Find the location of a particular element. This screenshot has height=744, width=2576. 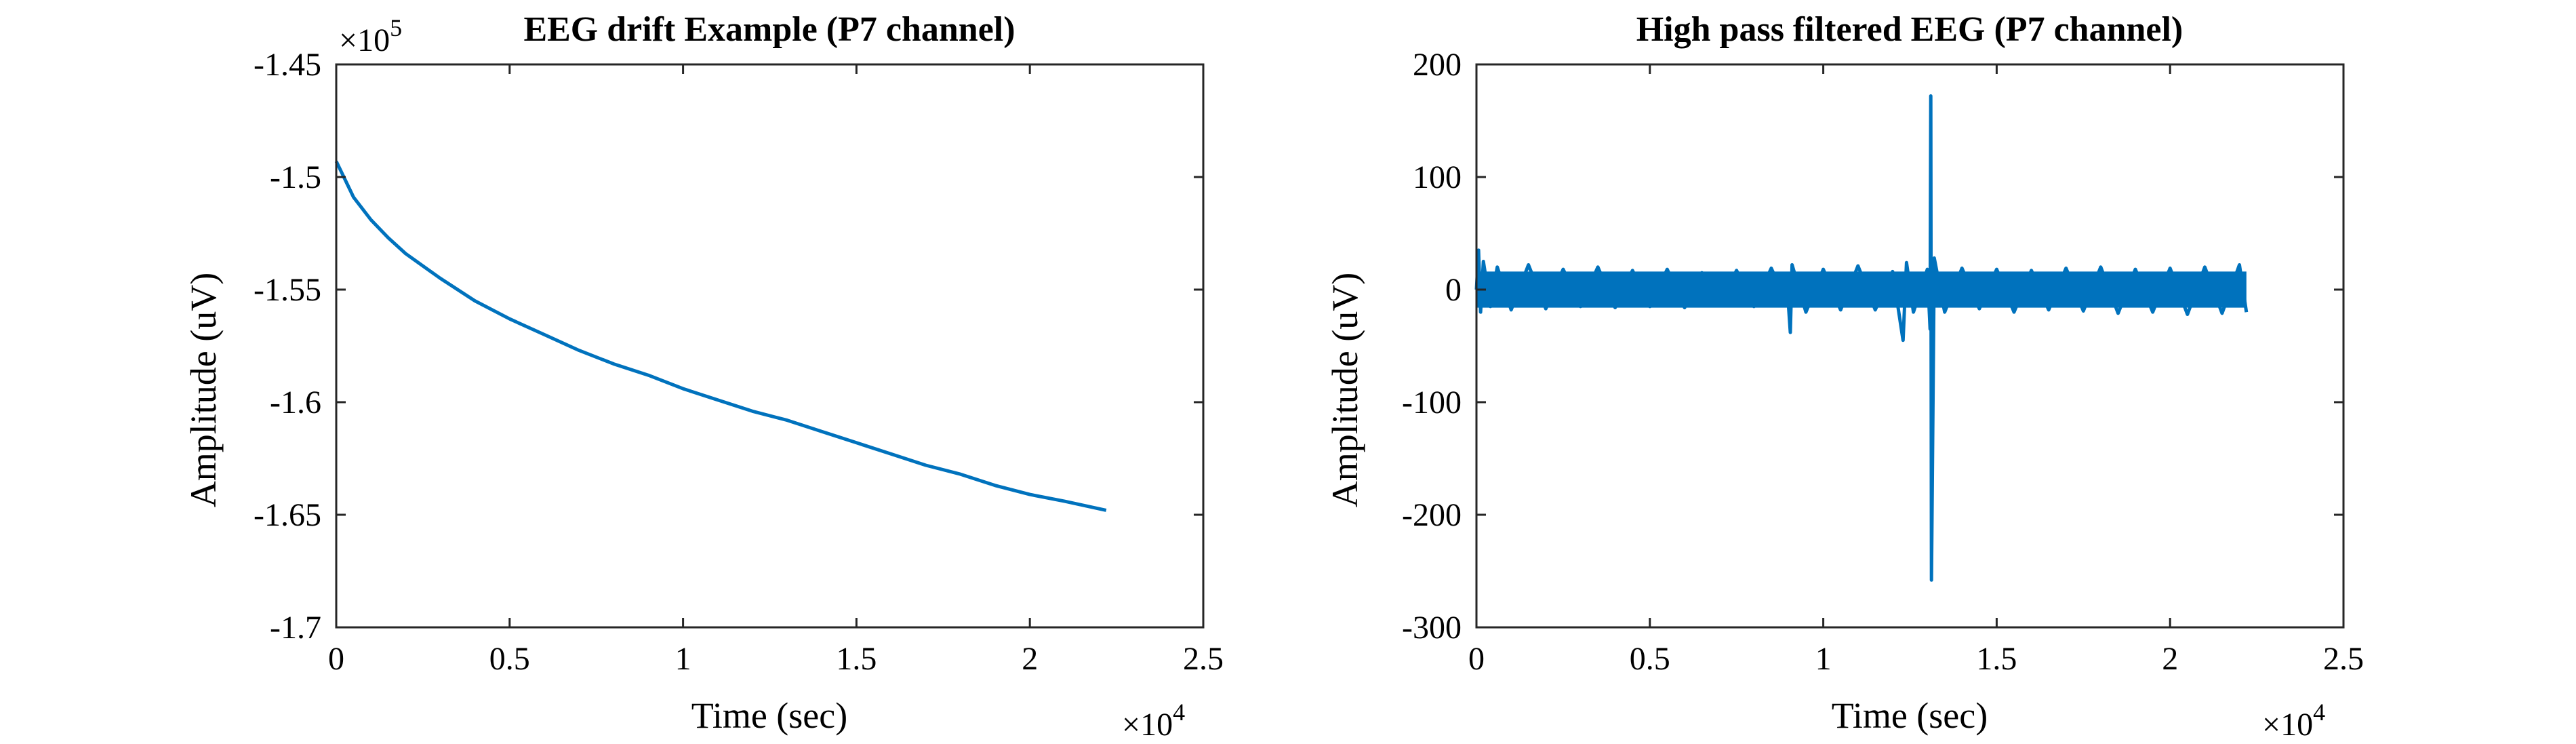

series-layer is located at coordinates (720, 336).